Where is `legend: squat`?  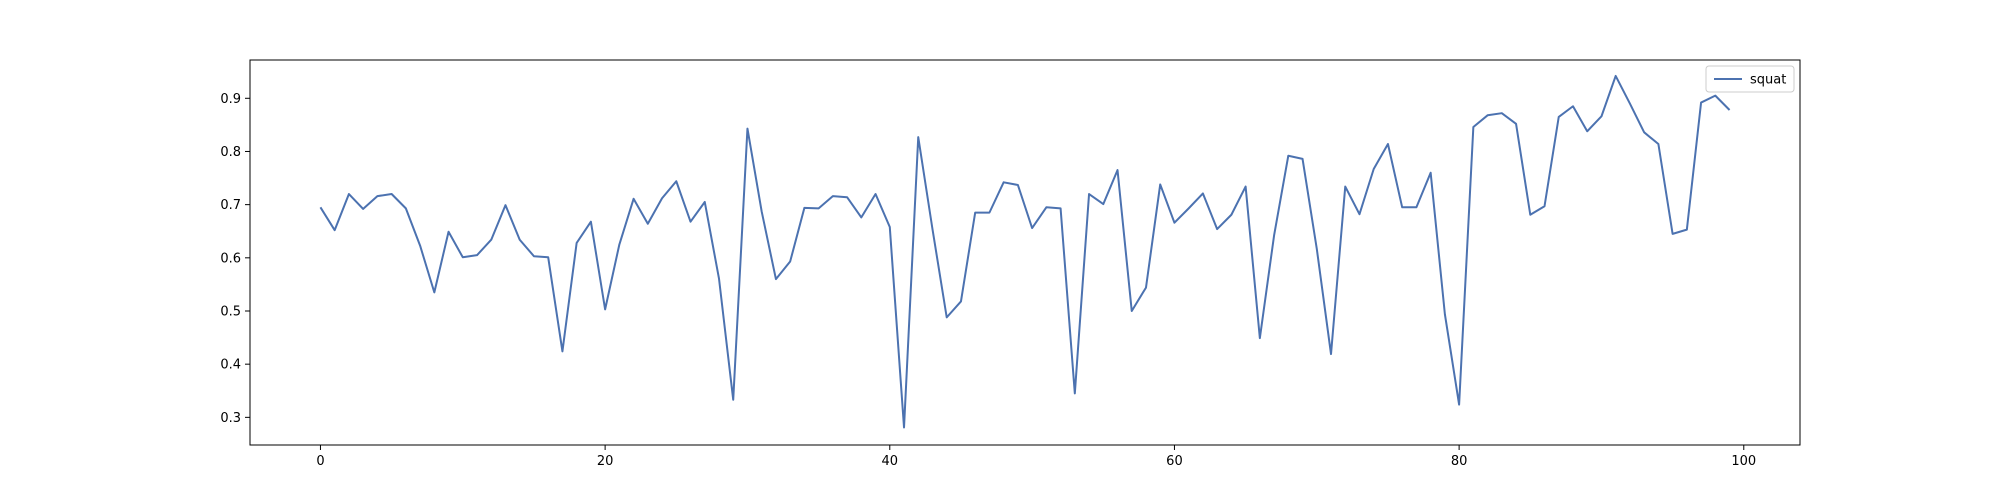
legend: squat is located at coordinates (1750, 79).